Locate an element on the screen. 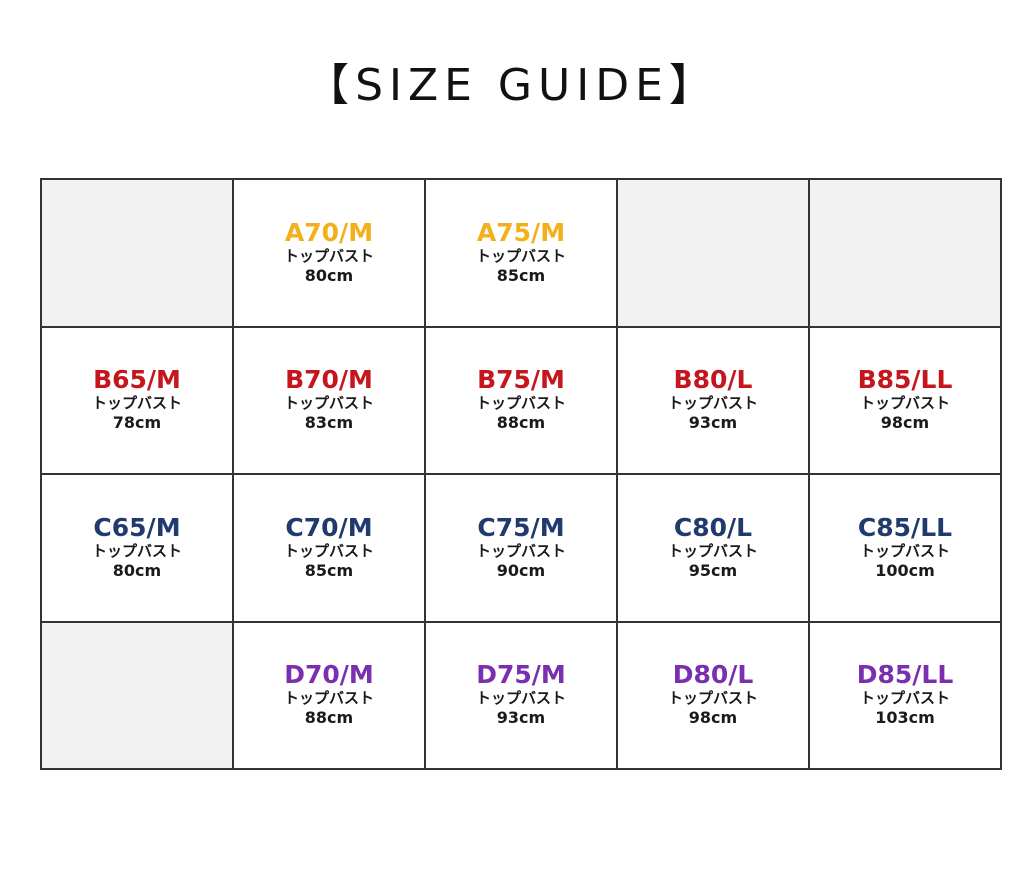 The height and width of the screenshot is (896, 1024). size-cell: B80/L トップバスト 93cm is located at coordinates (714, 401).